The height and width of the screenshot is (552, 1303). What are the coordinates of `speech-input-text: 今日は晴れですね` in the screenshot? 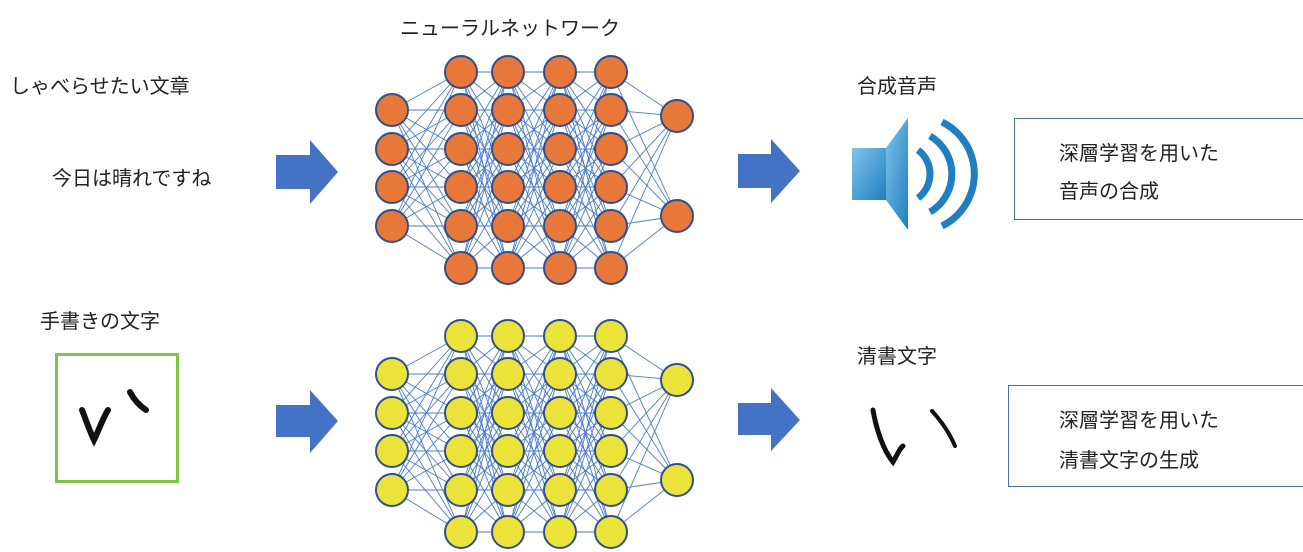 It's located at (132, 178).